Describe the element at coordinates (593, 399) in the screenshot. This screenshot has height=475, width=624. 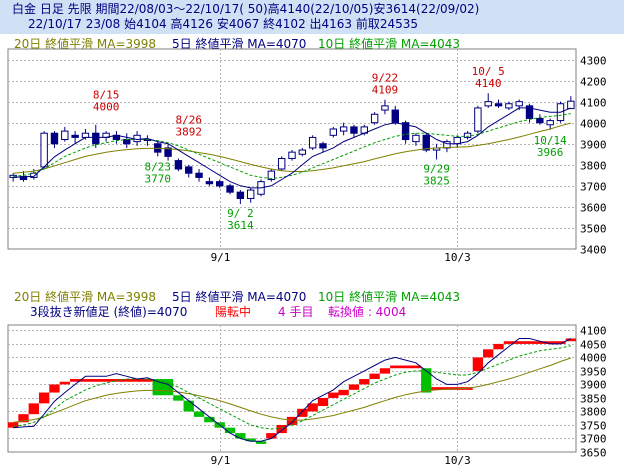
I see `breakline-y-tick-label: 3850` at that location.